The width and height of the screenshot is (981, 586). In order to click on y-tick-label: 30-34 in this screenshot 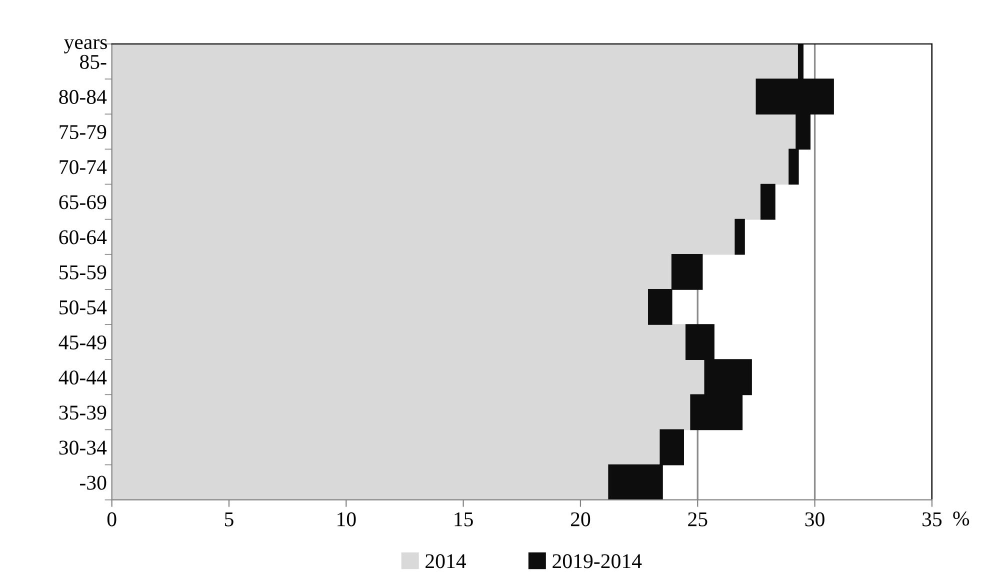, I will do `click(83, 447)`.